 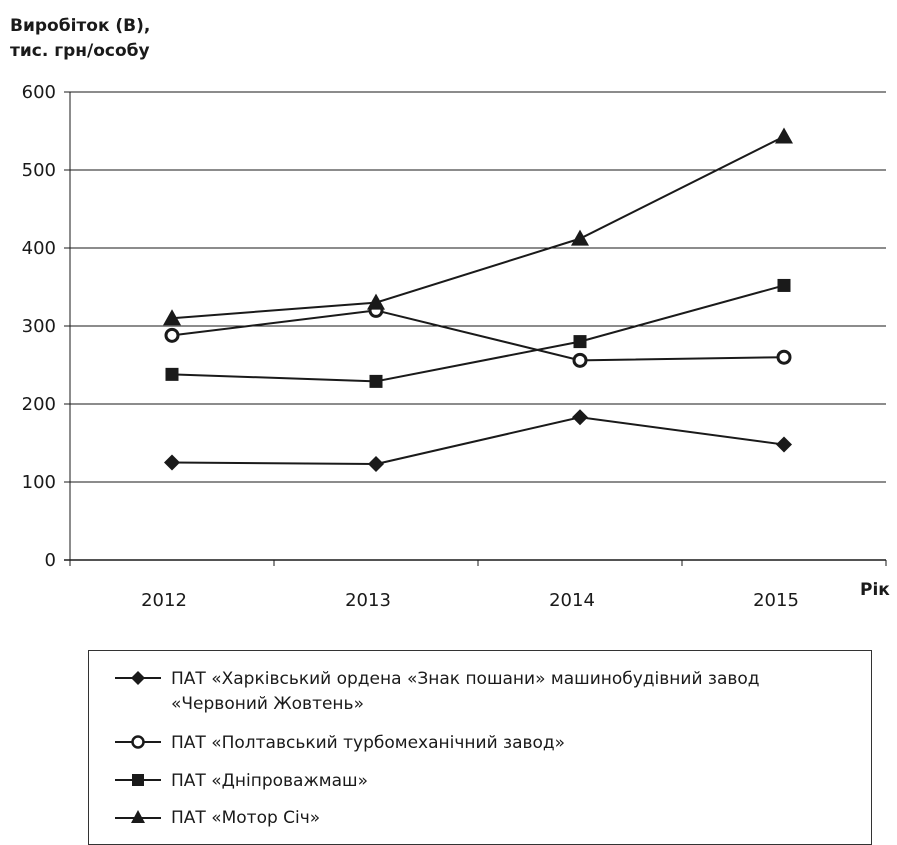 I want to click on legend-item-1: ПАТ «Полтавський турбомеханічний завод», so click(x=339, y=743).